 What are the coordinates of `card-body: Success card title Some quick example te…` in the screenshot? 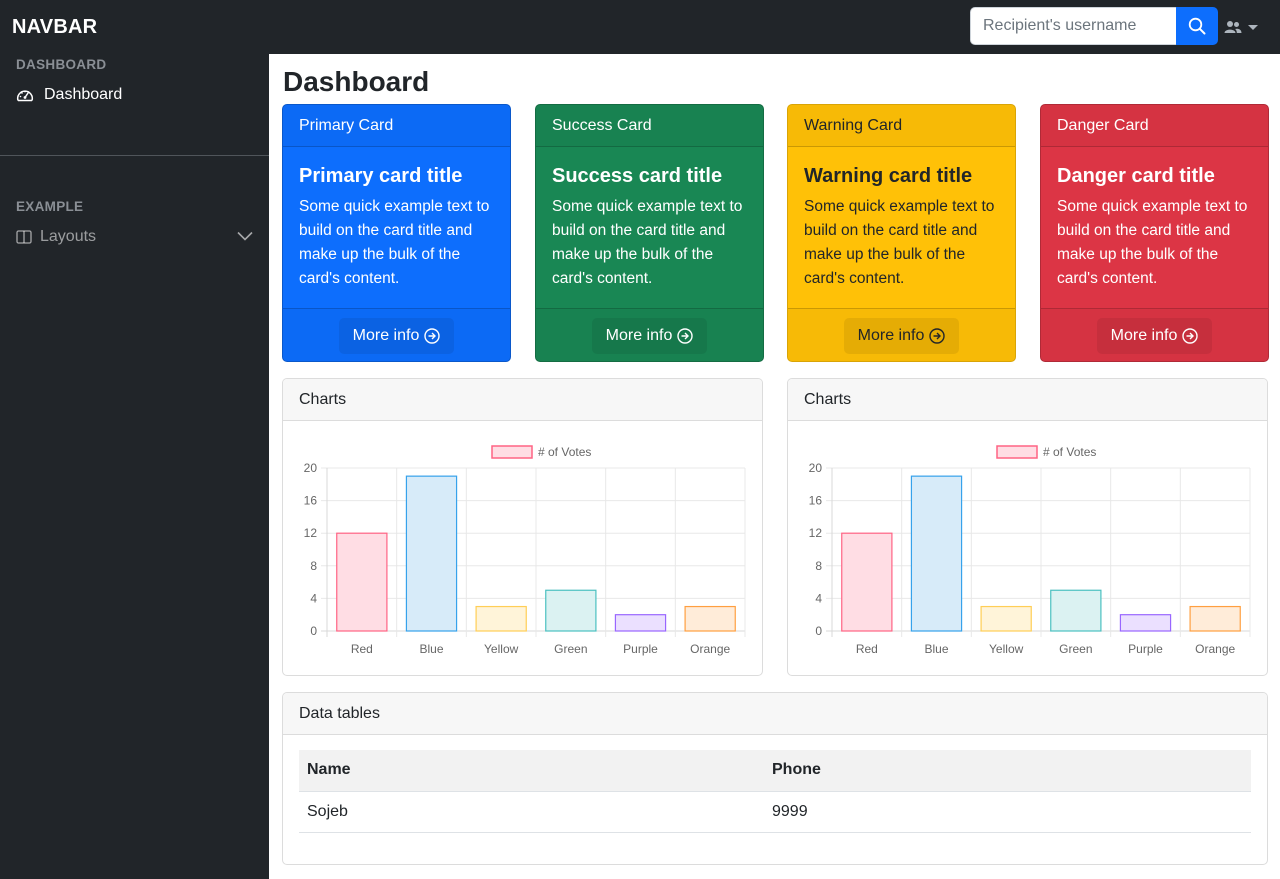 It's located at (649, 227).